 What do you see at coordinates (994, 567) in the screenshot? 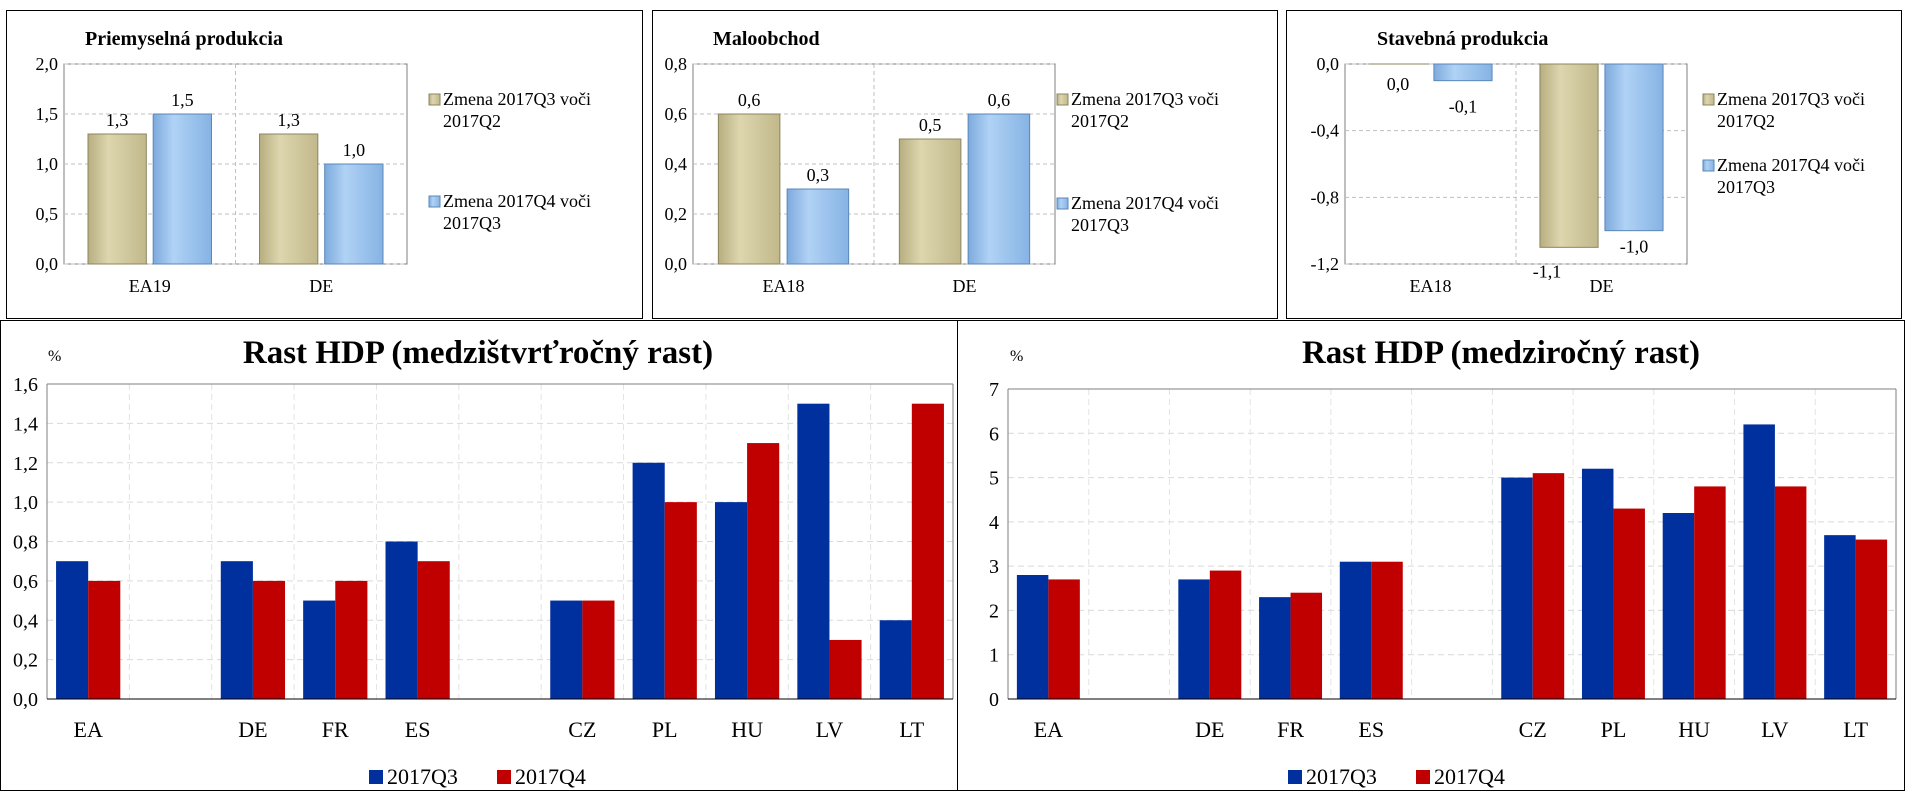
I see `y-tick-label: 3` at bounding box center [994, 567].